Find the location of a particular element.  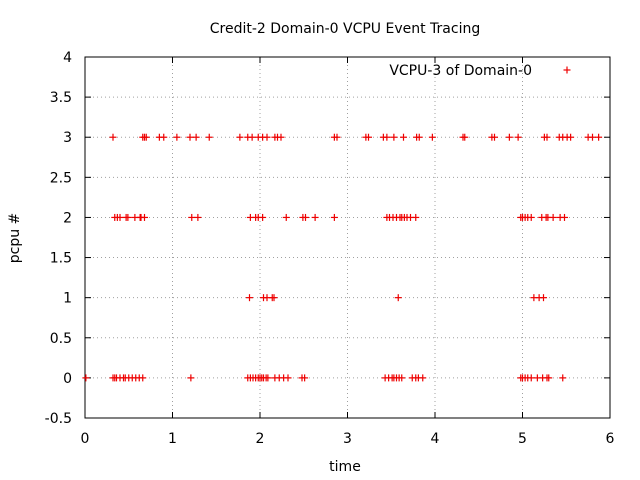

x-tick-label: 6 is located at coordinates (610, 439).